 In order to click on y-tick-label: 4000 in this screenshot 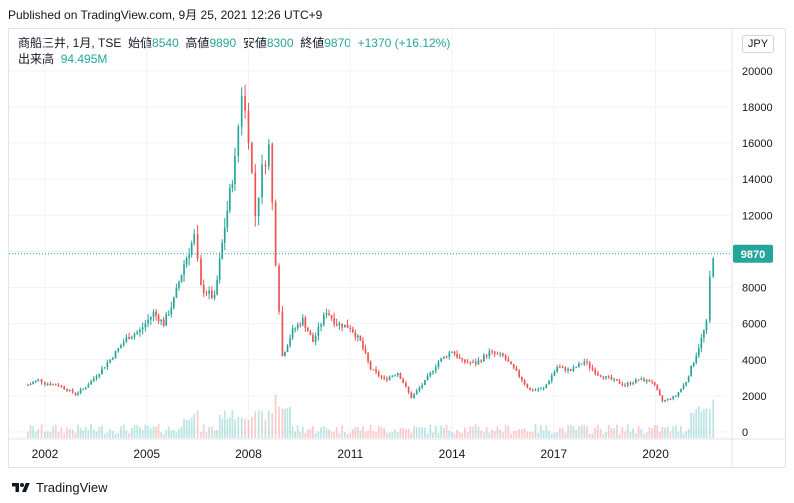, I will do `click(754, 361)`.